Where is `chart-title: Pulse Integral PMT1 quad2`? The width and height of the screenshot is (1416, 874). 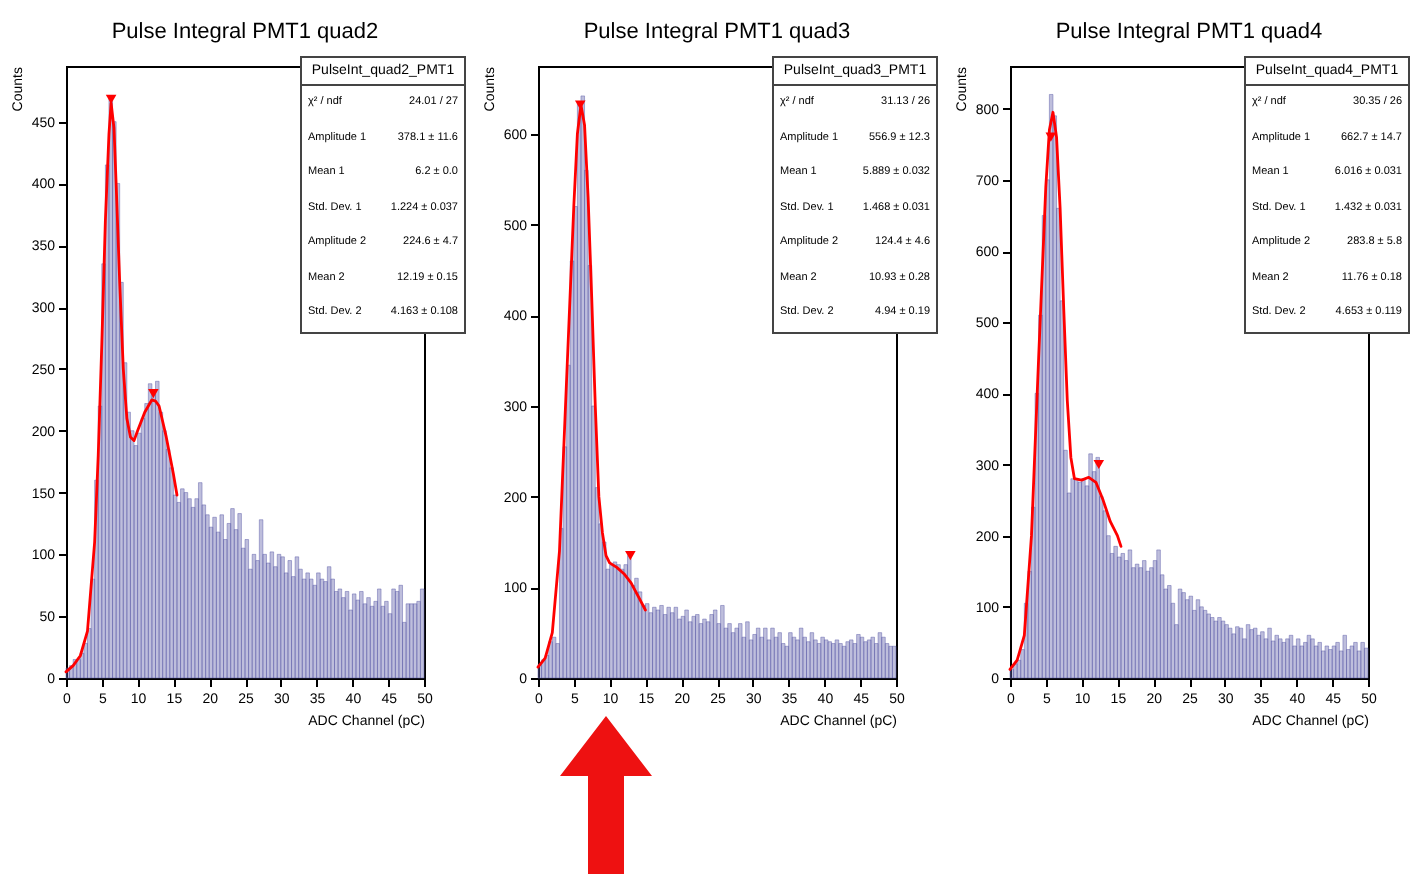 chart-title: Pulse Integral PMT1 quad2 is located at coordinates (245, 32).